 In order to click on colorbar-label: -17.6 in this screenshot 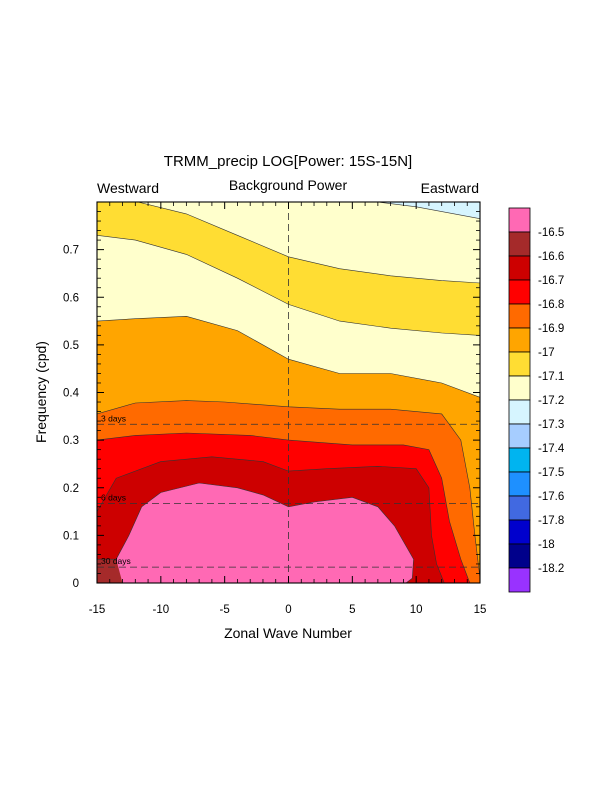, I will do `click(551, 497)`.